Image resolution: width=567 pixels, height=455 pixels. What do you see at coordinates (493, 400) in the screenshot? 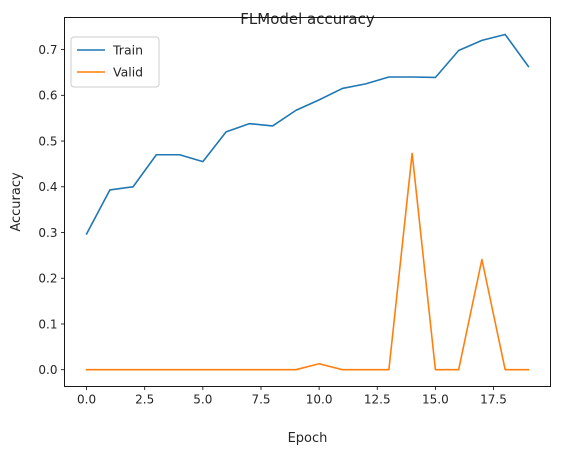
I see `x-tick-label: 17.5` at bounding box center [493, 400].